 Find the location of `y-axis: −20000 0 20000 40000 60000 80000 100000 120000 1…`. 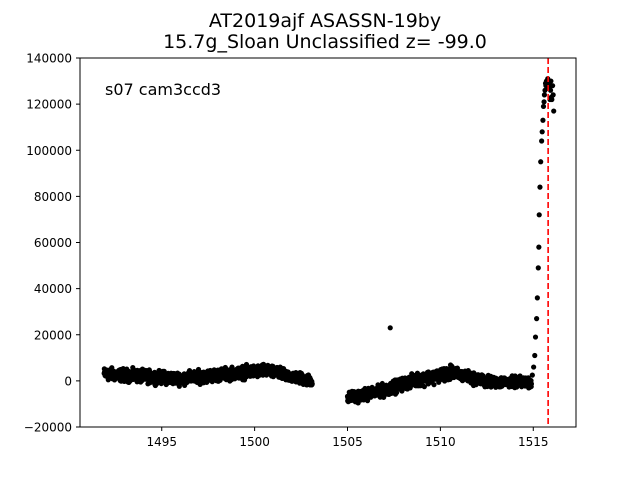

y-axis: −20000 0 20000 40000 60000 80000 100000 120000 1… is located at coordinates (52, 243).